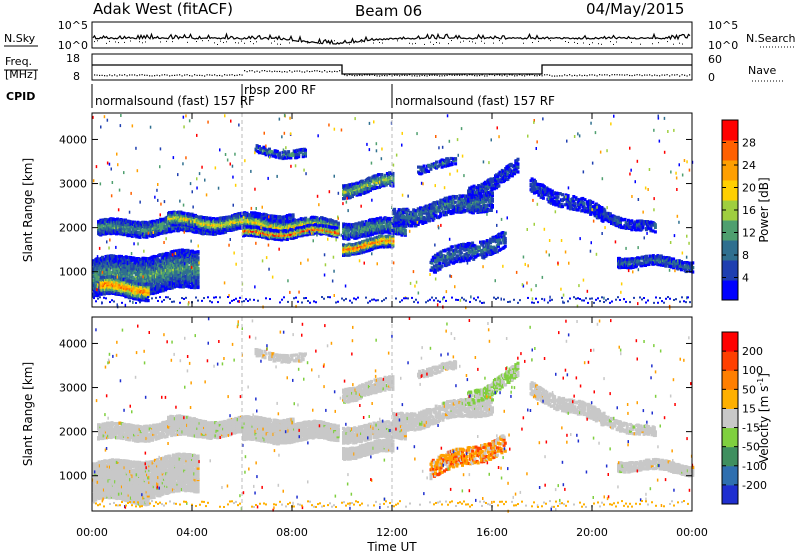 This screenshot has height=554, width=800. I want to click on power-colorbar: 28 24 20 16 12 8 4 Power [dB], so click(746, 210).